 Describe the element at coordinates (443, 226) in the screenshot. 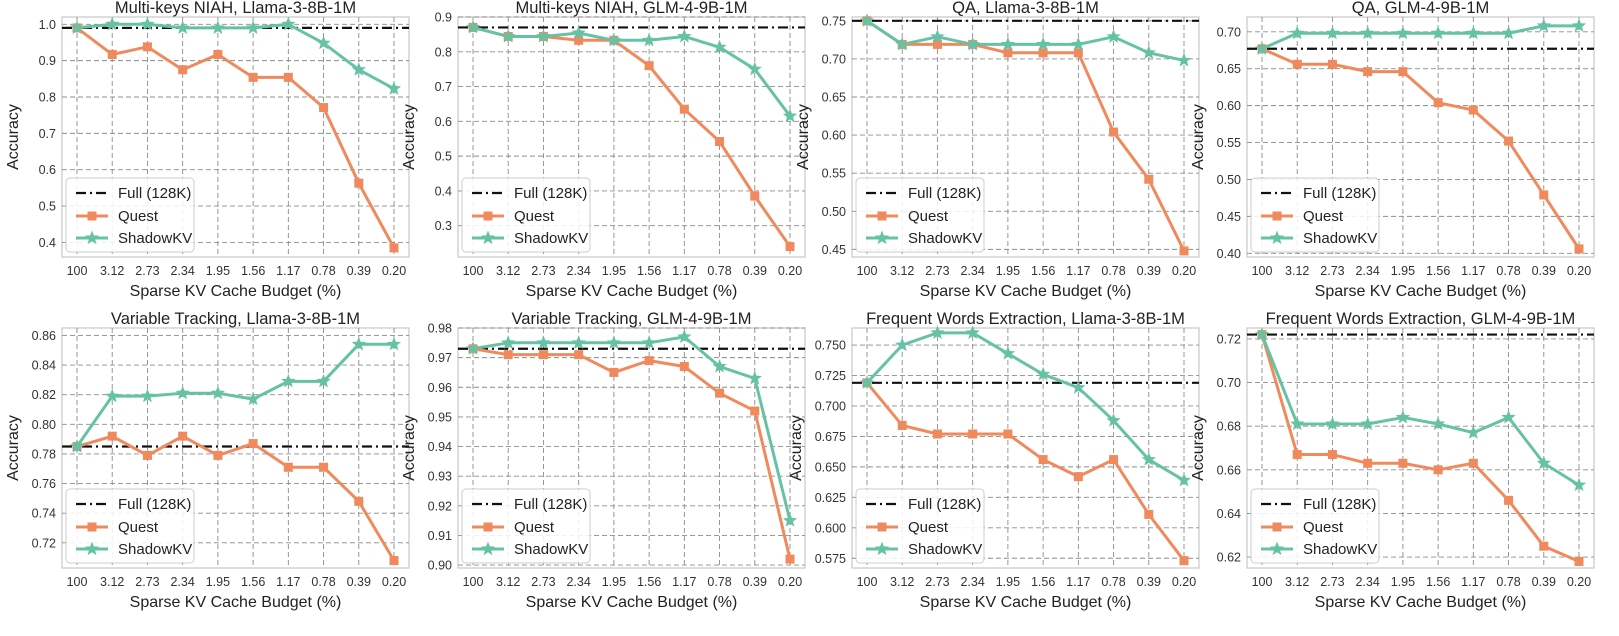

I see `y-tick-label: 0.3` at that location.